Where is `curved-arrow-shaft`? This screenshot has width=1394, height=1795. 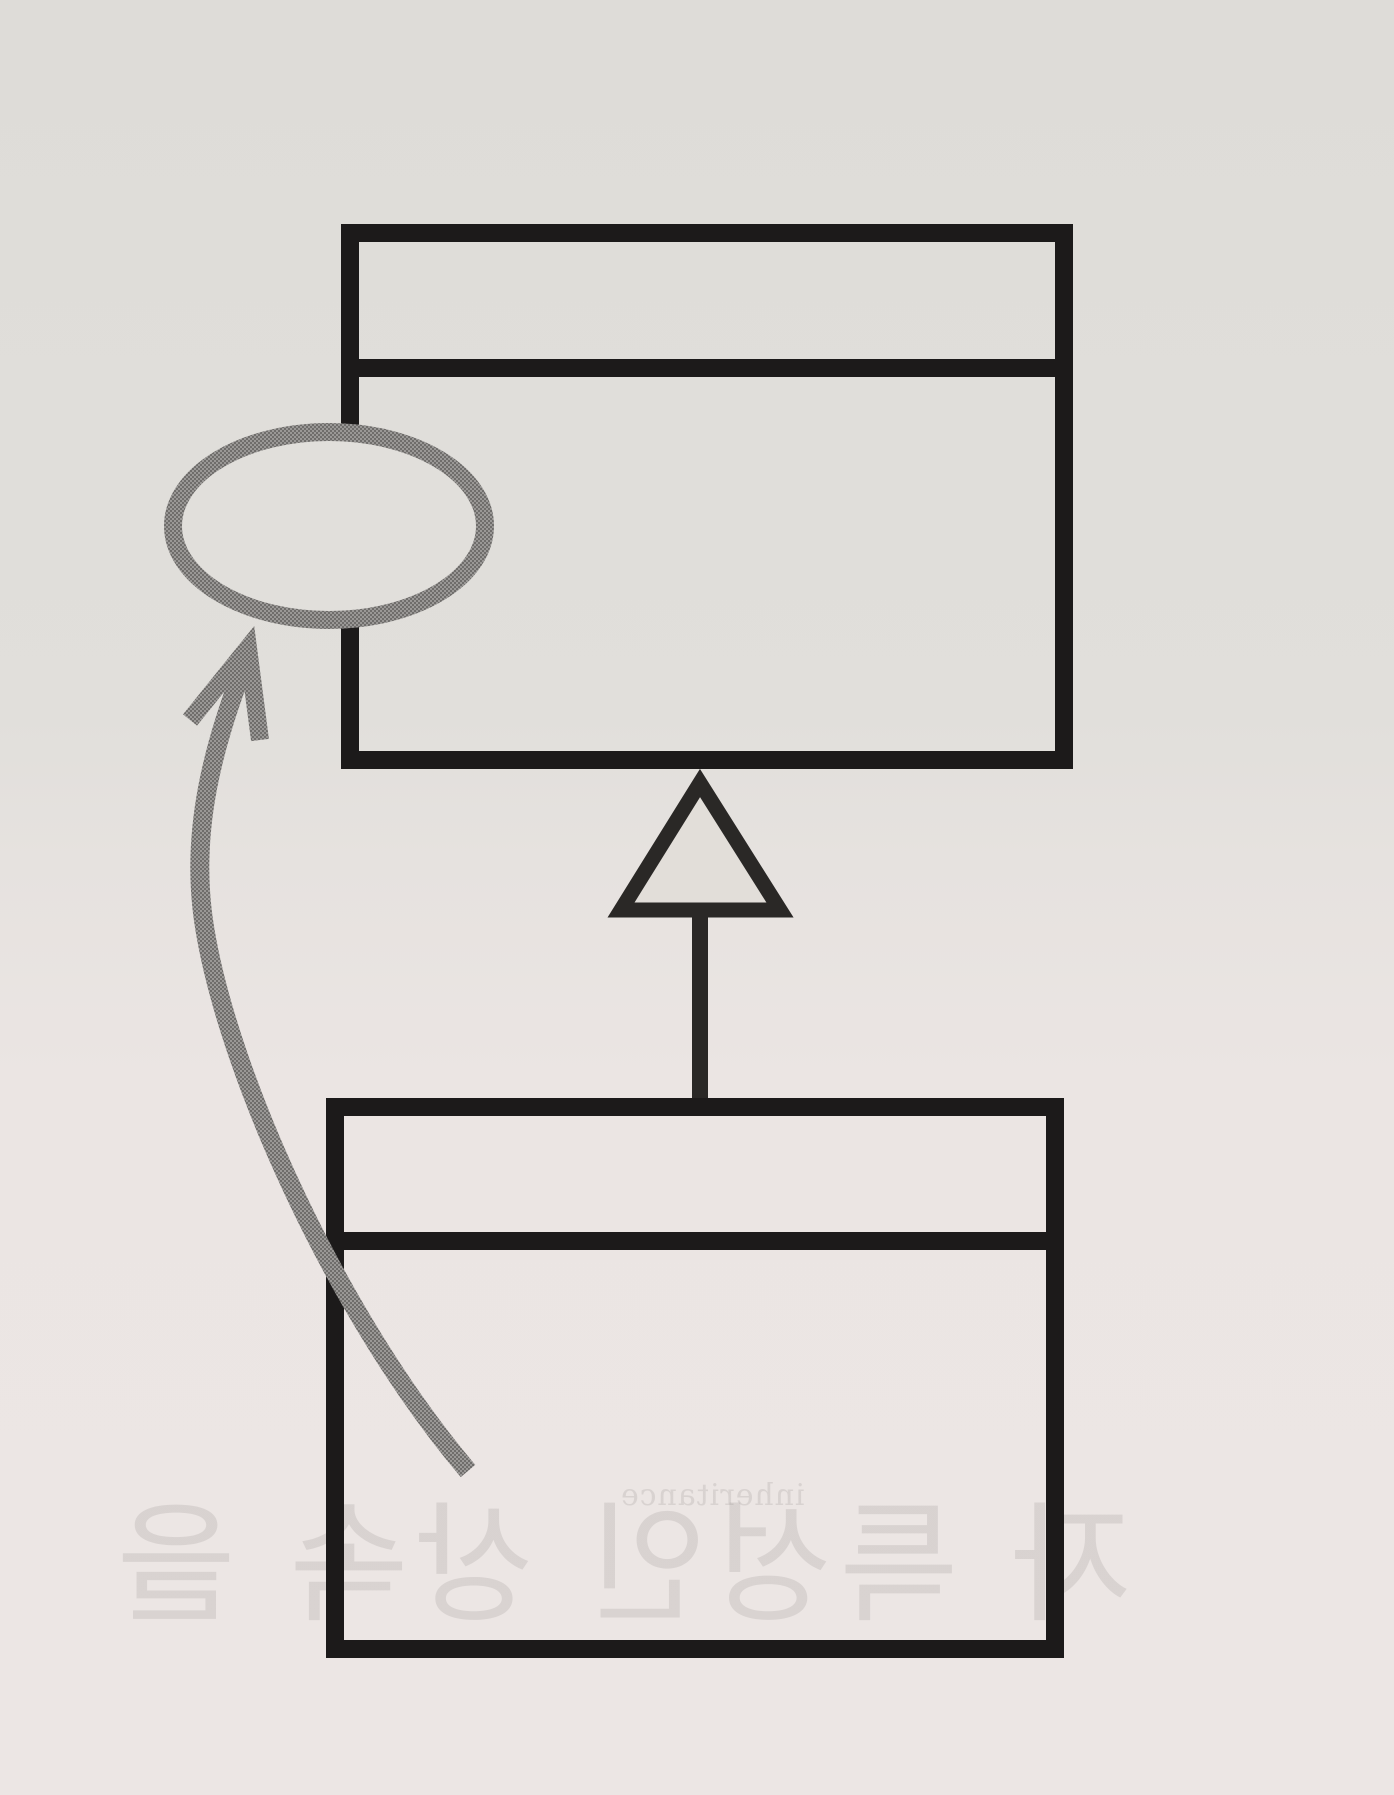 curved-arrow-shaft is located at coordinates (333, 1064).